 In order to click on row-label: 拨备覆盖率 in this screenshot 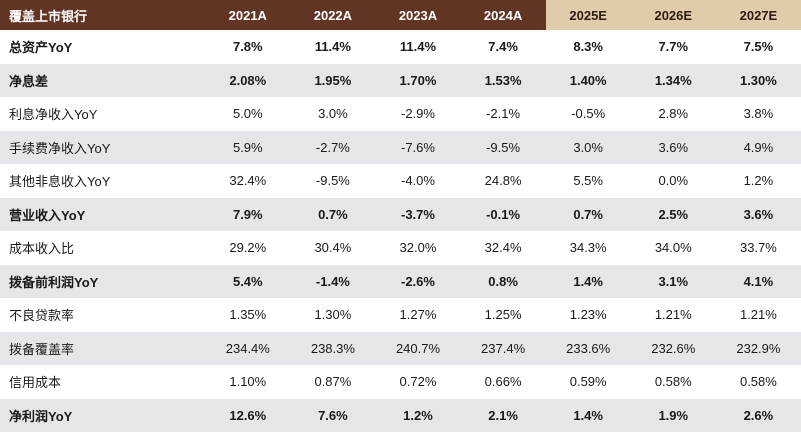, I will do `click(42, 349)`.